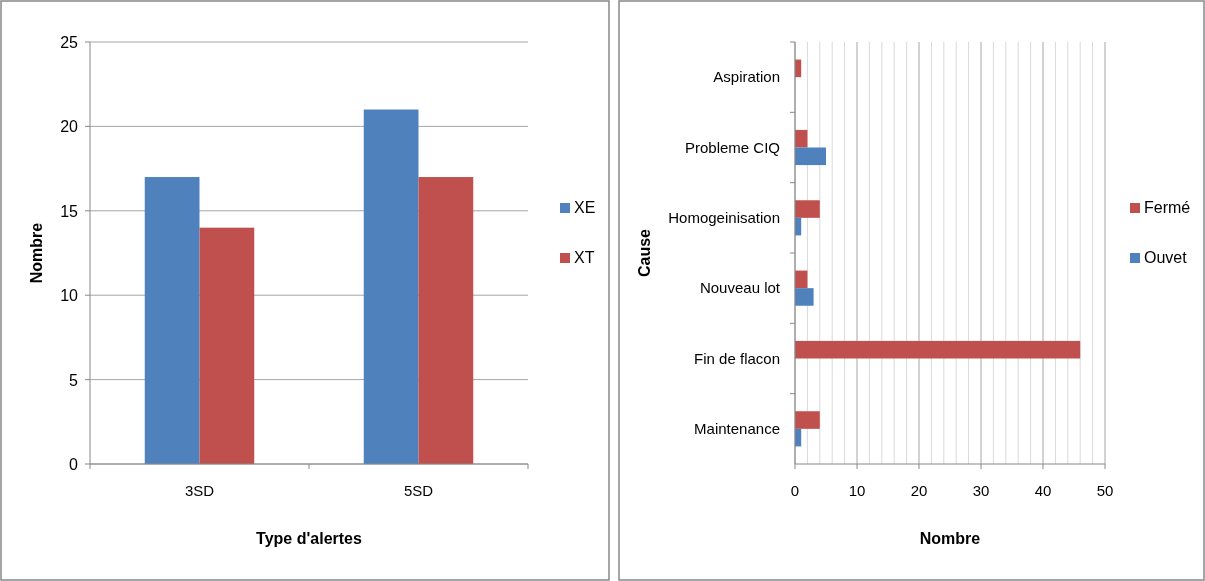  I want to click on y-tick-label: Aspiration, so click(746, 77).